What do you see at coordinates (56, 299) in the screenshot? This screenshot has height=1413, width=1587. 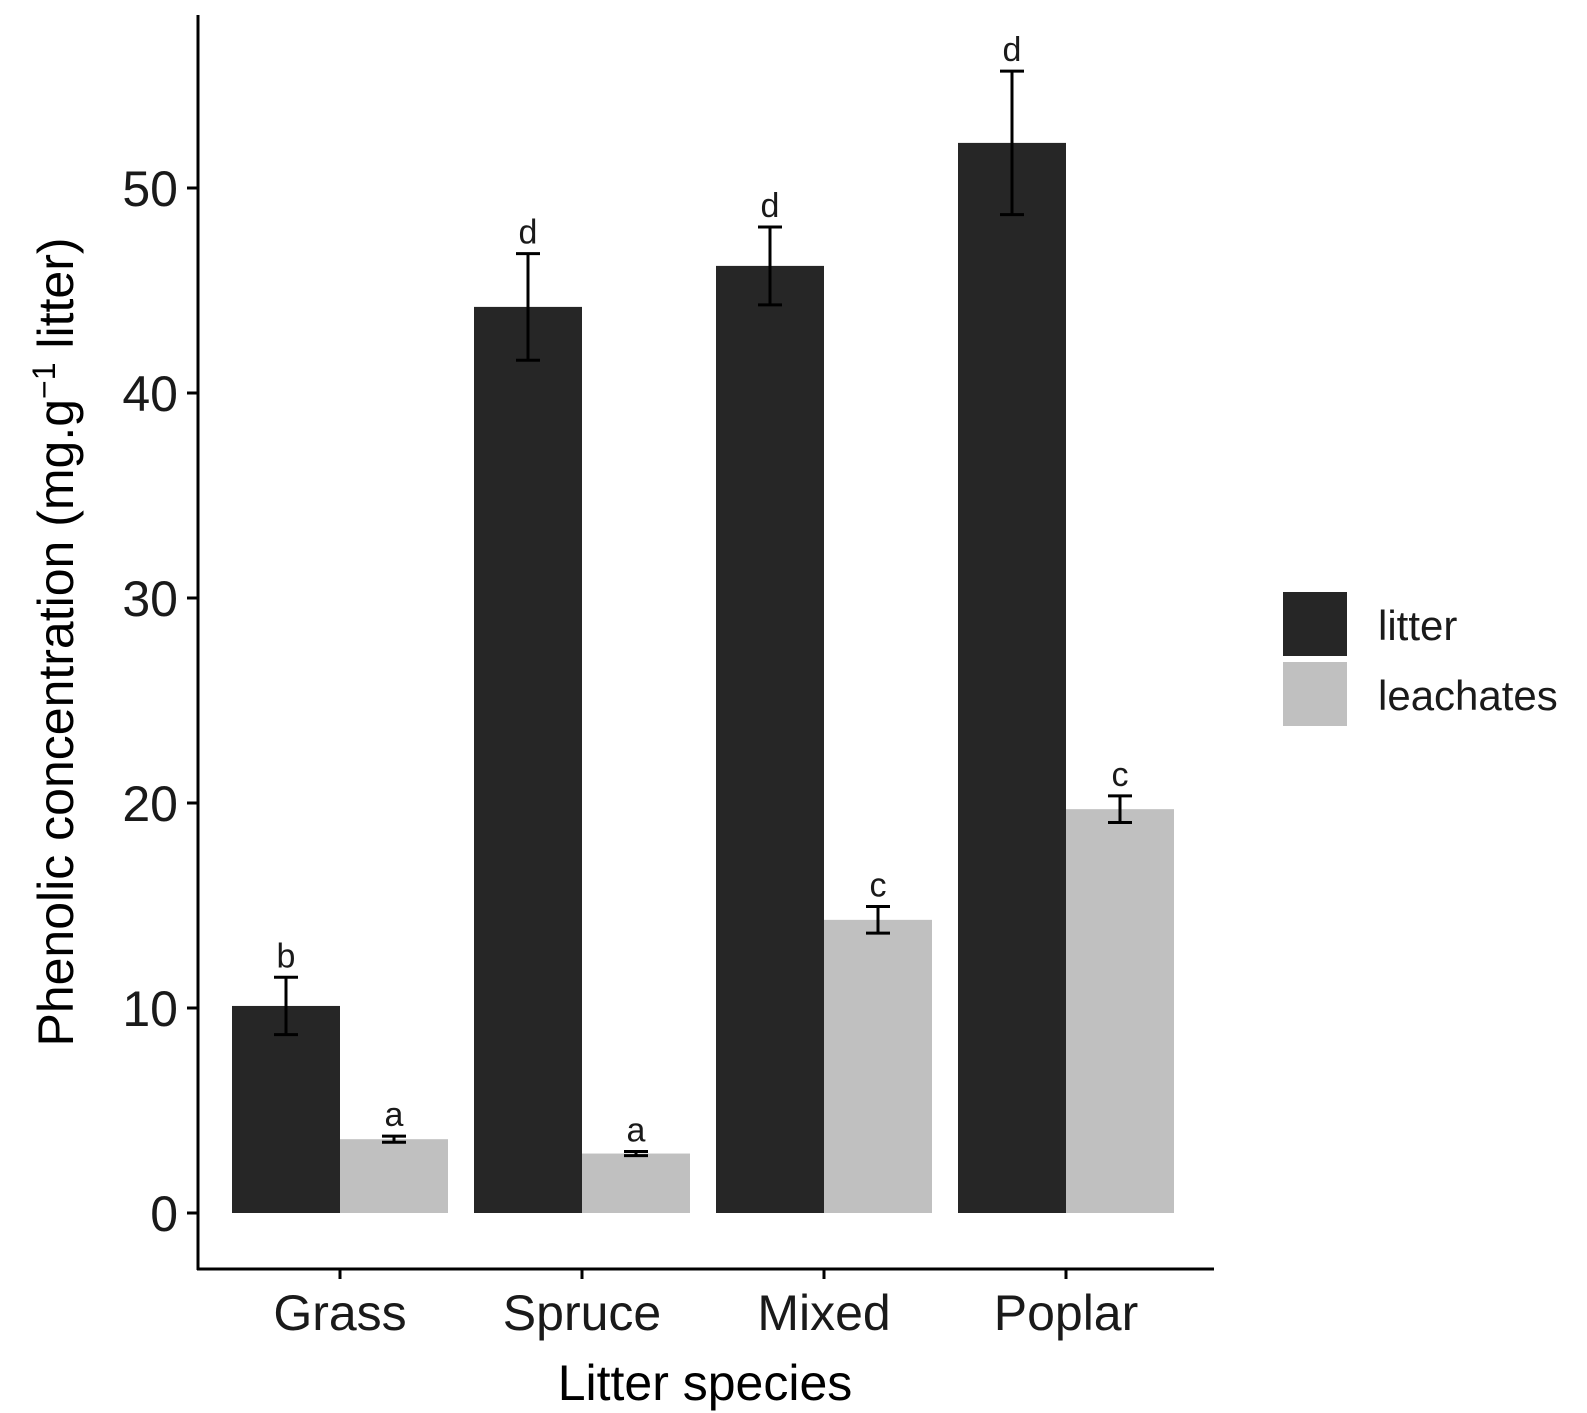 I see `y-axis-title-tail: litter)` at bounding box center [56, 299].